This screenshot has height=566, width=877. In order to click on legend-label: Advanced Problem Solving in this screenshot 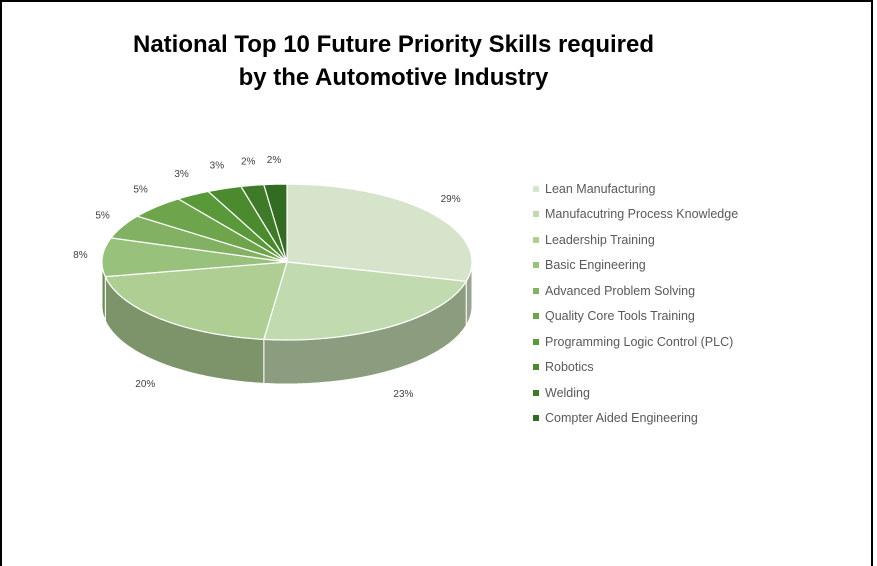, I will do `click(620, 290)`.